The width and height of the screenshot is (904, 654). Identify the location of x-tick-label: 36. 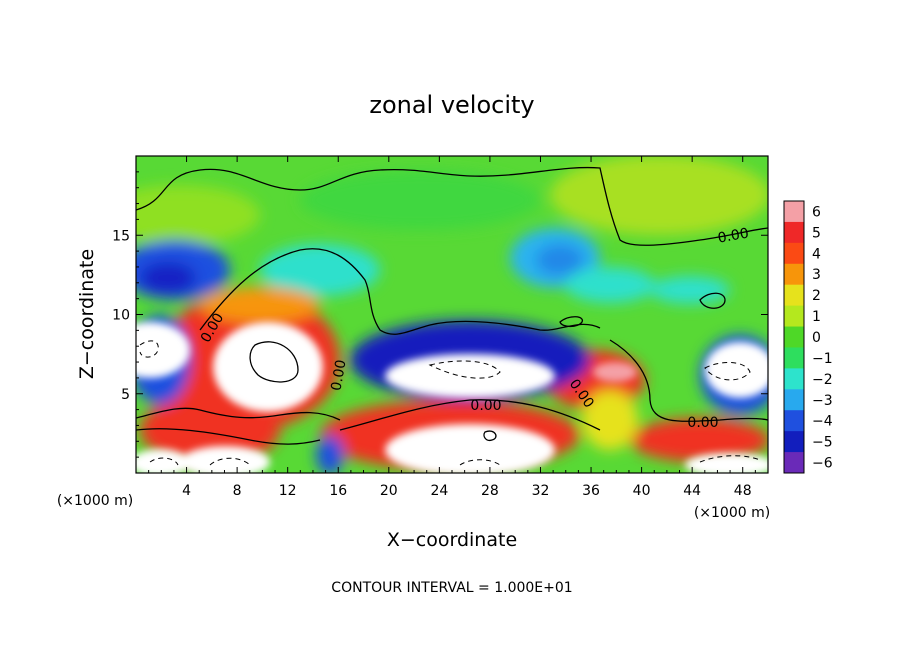
(591, 491).